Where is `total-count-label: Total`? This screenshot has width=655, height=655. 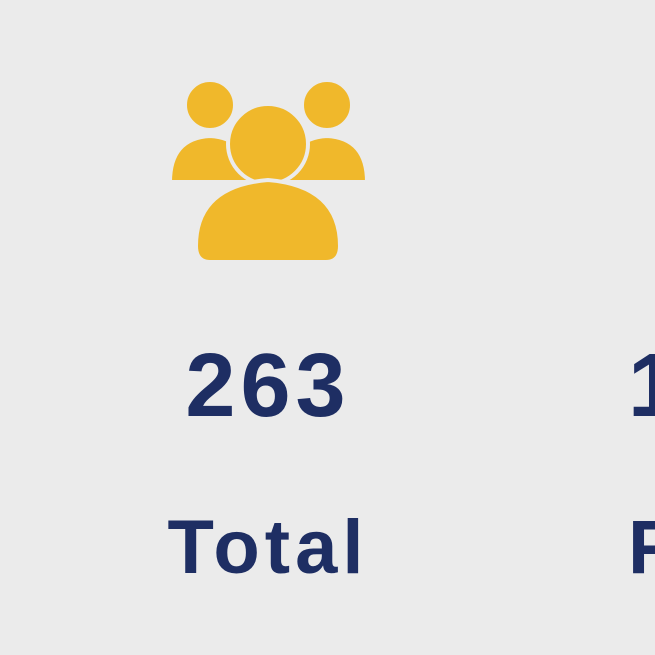
total-count-label: Total is located at coordinates (268, 547).